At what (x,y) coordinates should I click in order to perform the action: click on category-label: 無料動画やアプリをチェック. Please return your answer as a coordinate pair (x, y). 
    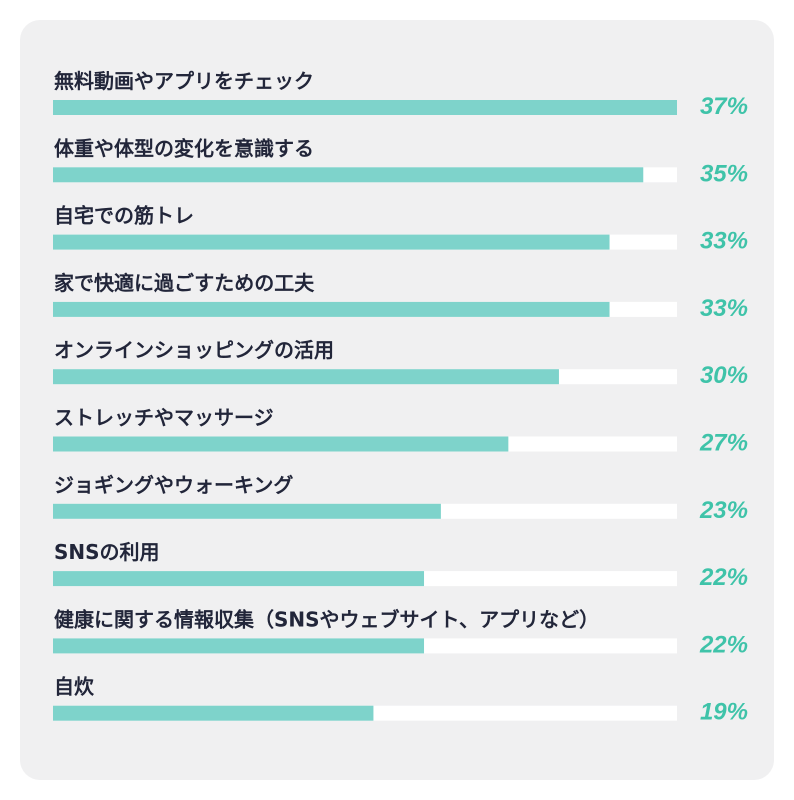
    Looking at the image, I should click on (184, 81).